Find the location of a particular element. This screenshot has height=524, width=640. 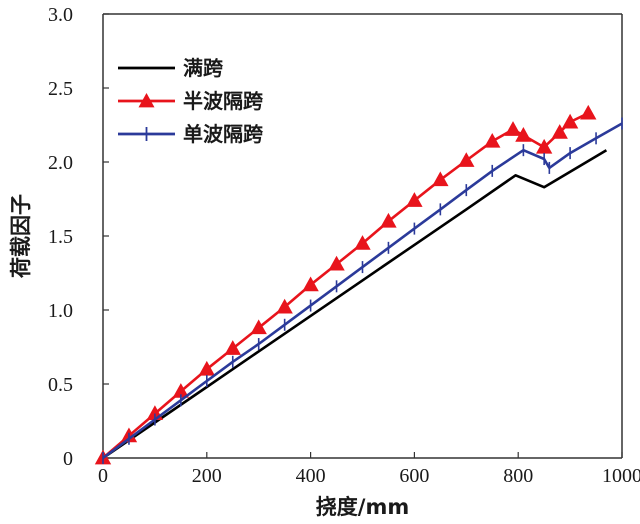

y-axis-label: 荷载因子 is located at coordinates (21, 236).